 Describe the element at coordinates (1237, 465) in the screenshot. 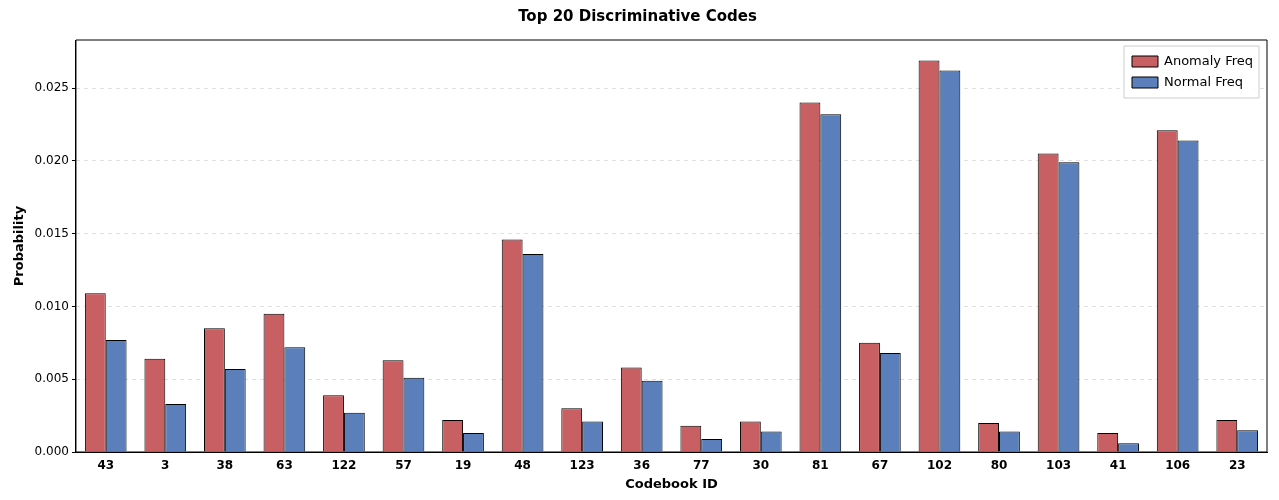

I see `x-tick-label: 23` at that location.